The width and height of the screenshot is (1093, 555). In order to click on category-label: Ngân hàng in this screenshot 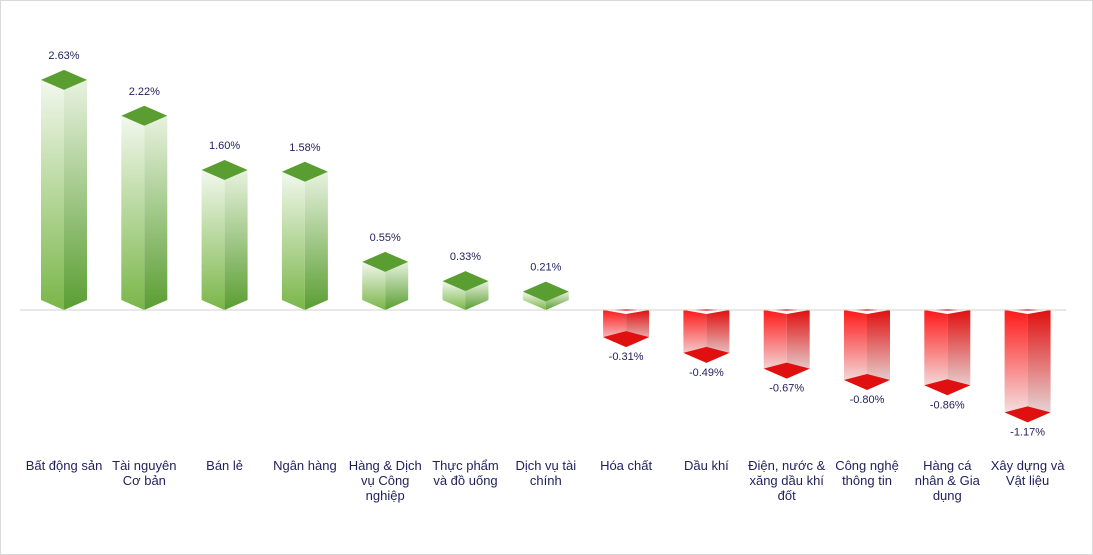, I will do `click(305, 465)`.